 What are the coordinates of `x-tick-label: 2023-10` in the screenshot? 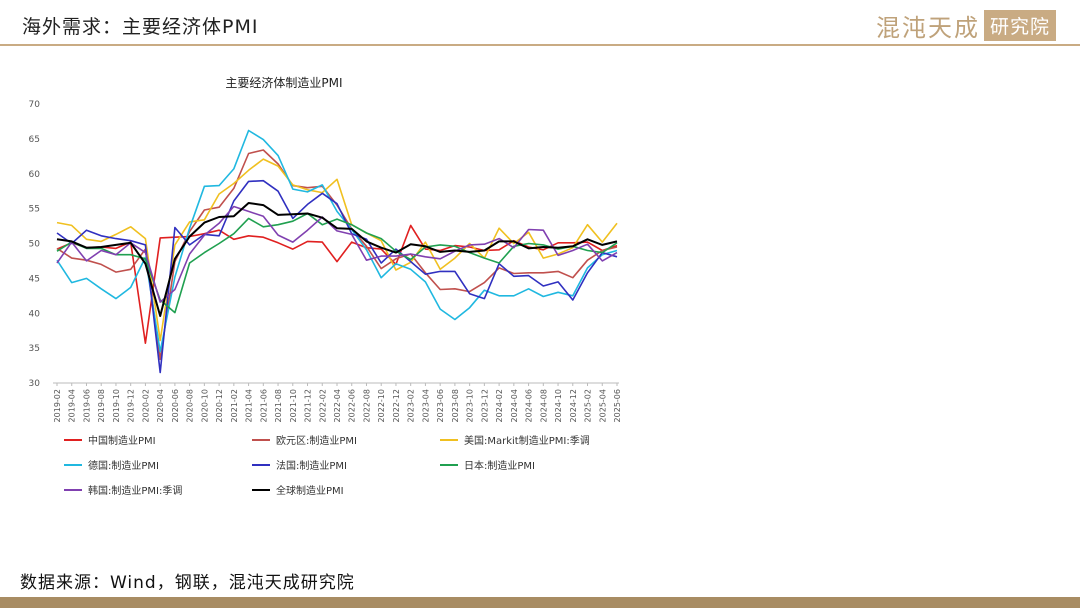 It's located at (470, 405).